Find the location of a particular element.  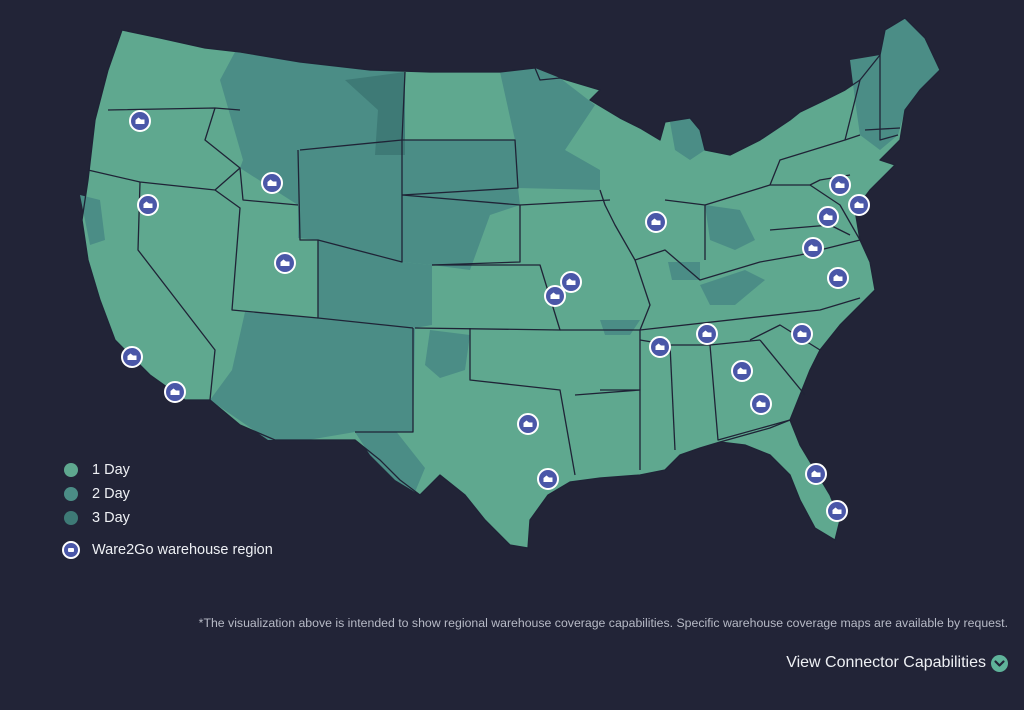

legend-label: 3 Day is located at coordinates (111, 518).